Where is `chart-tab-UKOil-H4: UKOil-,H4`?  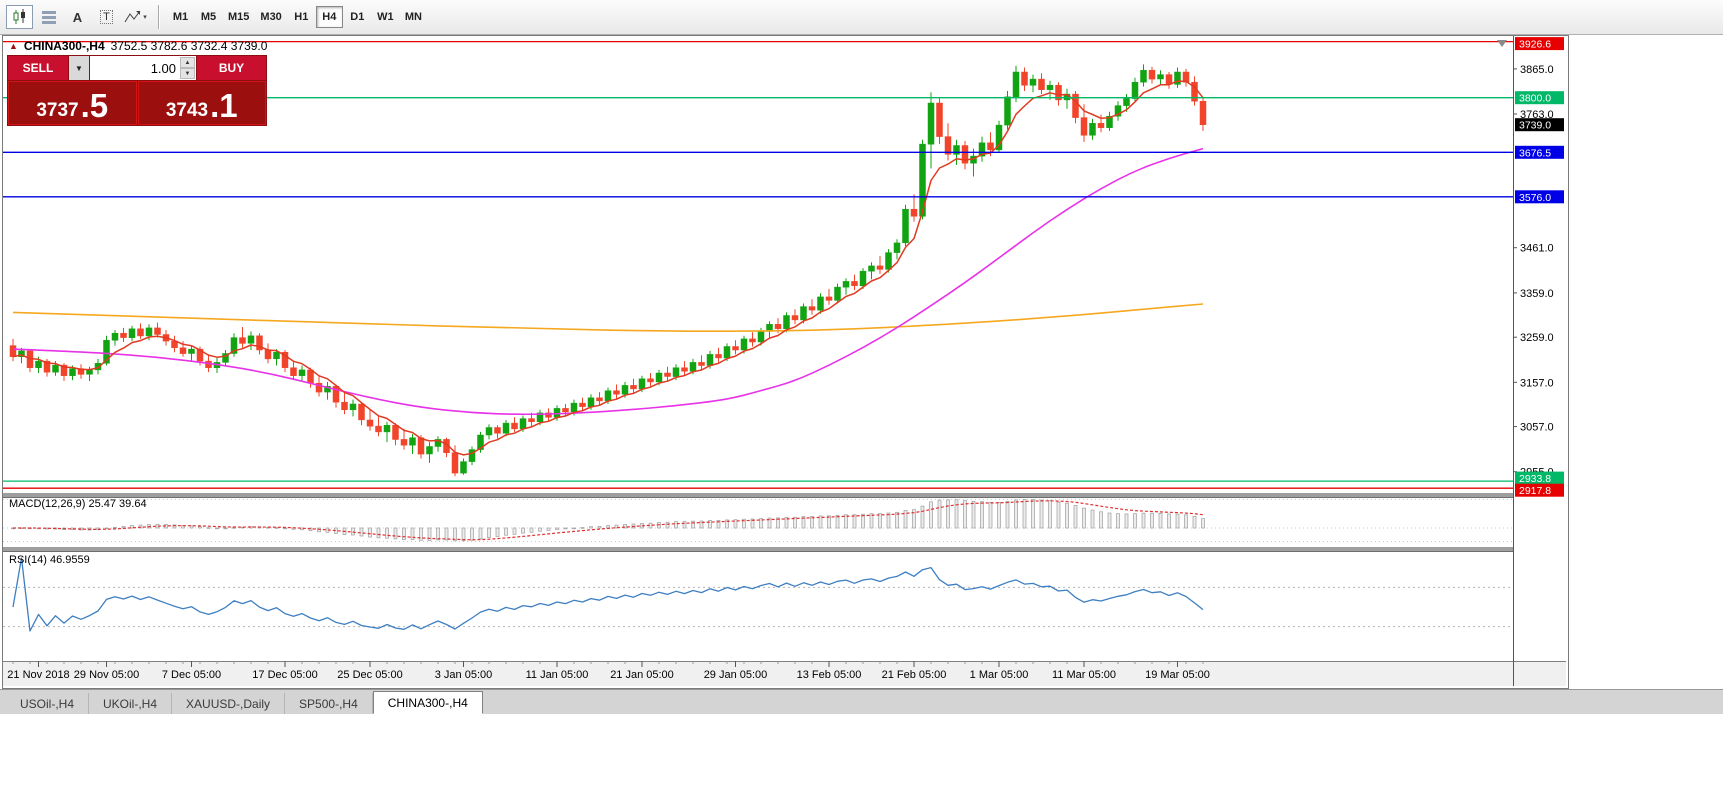 chart-tab-UKOil-H4: UKOil-,H4 is located at coordinates (131, 703).